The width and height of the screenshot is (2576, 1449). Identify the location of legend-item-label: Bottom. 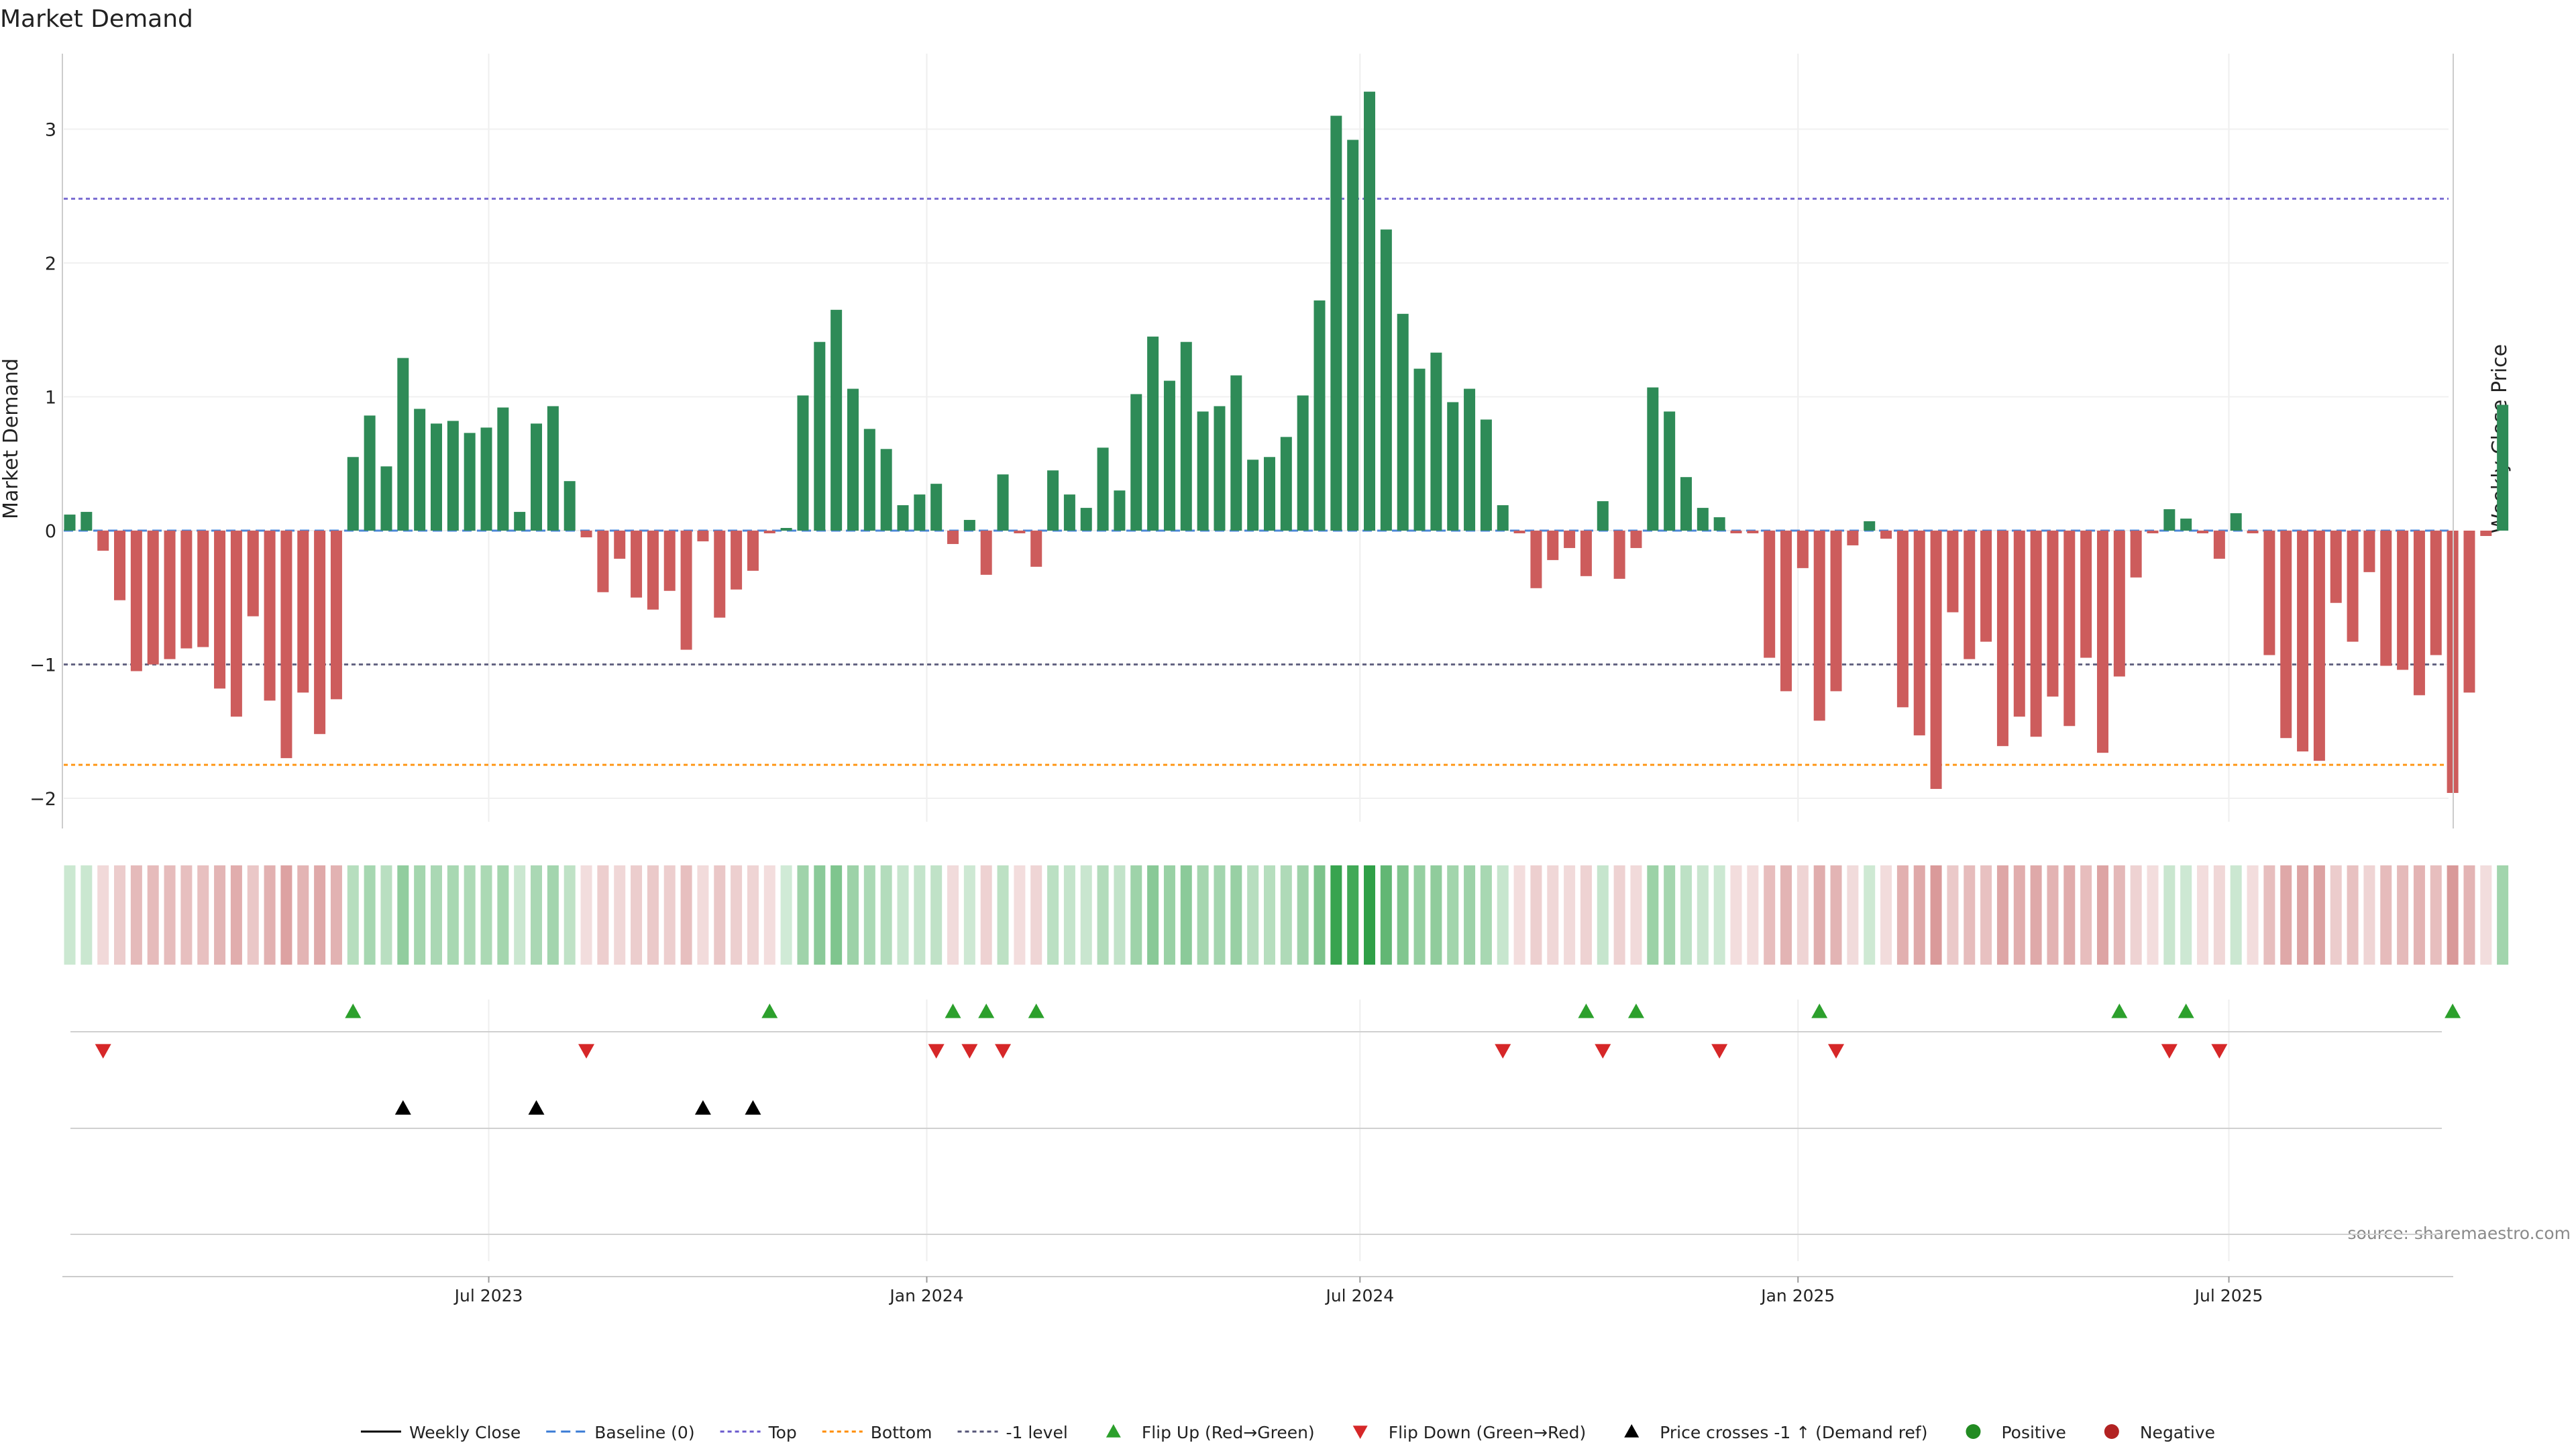
(901, 1432).